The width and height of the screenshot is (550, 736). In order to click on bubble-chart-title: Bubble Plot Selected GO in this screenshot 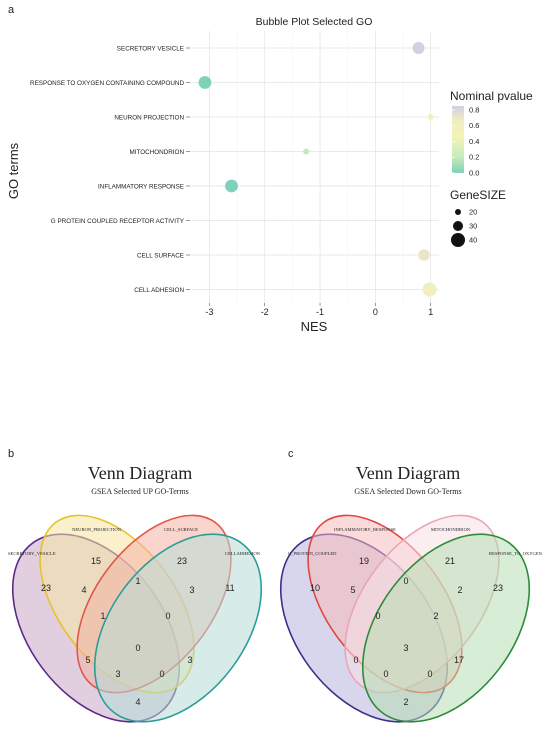, I will do `click(314, 22)`.